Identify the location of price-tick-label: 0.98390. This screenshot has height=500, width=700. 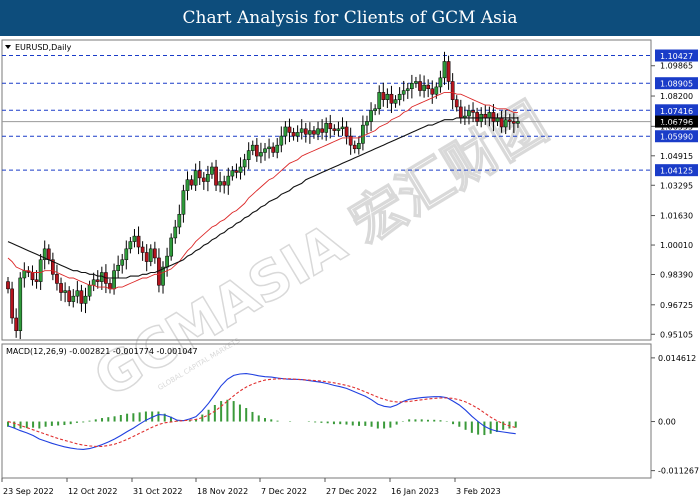
(676, 275).